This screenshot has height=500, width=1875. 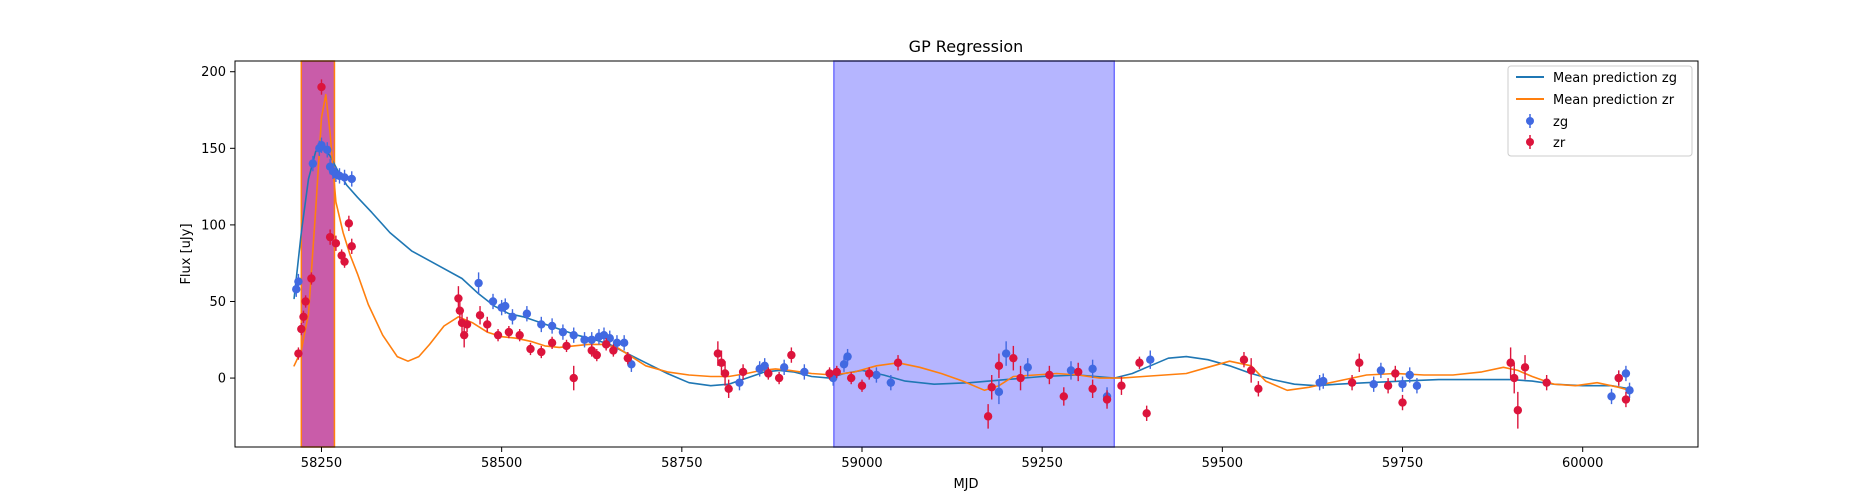 I want to click on x-tick-label: 59000, so click(x=861, y=463).